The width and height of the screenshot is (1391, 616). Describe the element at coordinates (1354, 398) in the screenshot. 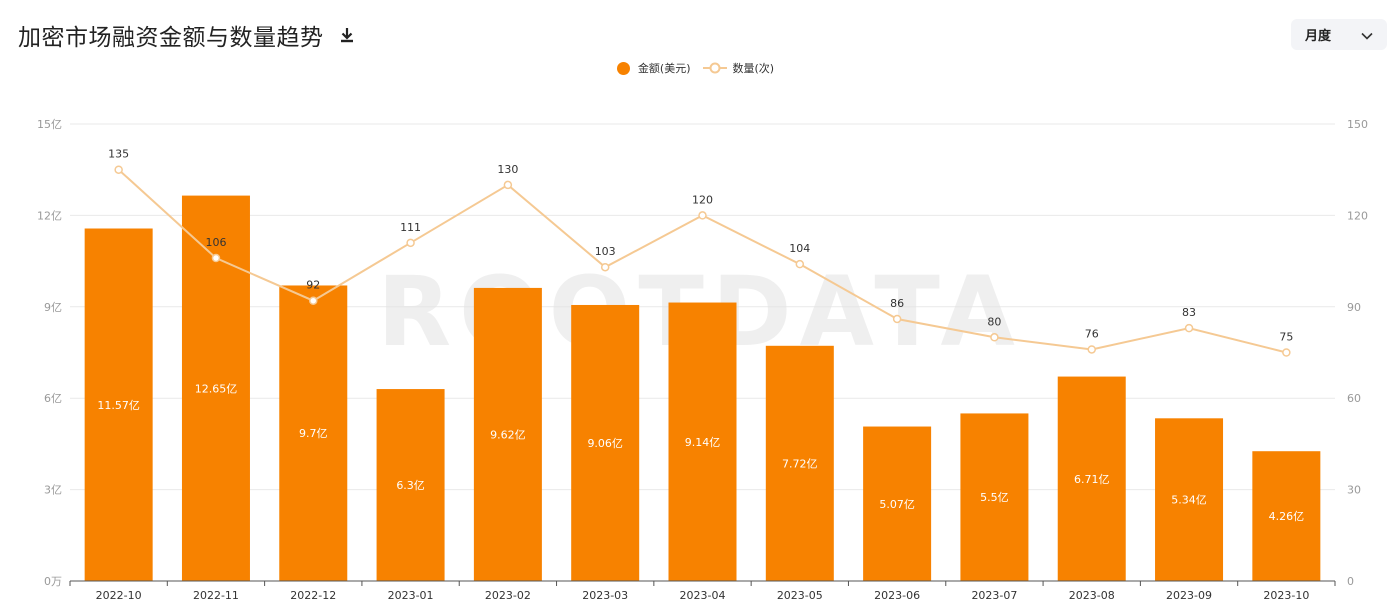

I see `y-right-tick-label: 60` at that location.